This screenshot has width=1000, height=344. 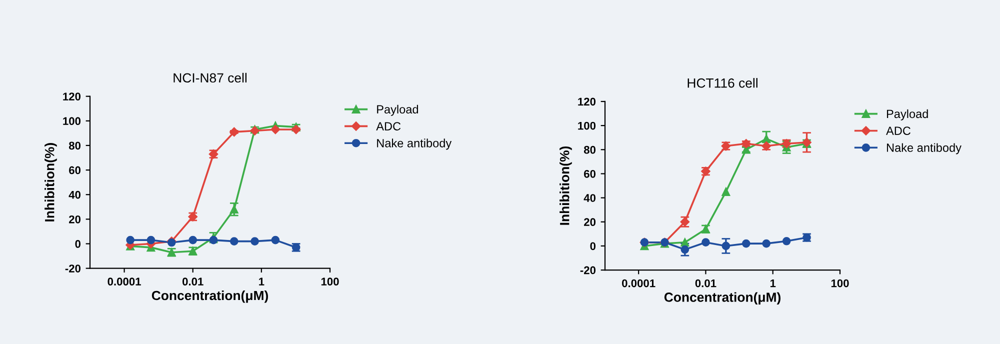 I want to click on chart-title: NCI-N87 cell, so click(x=210, y=77).